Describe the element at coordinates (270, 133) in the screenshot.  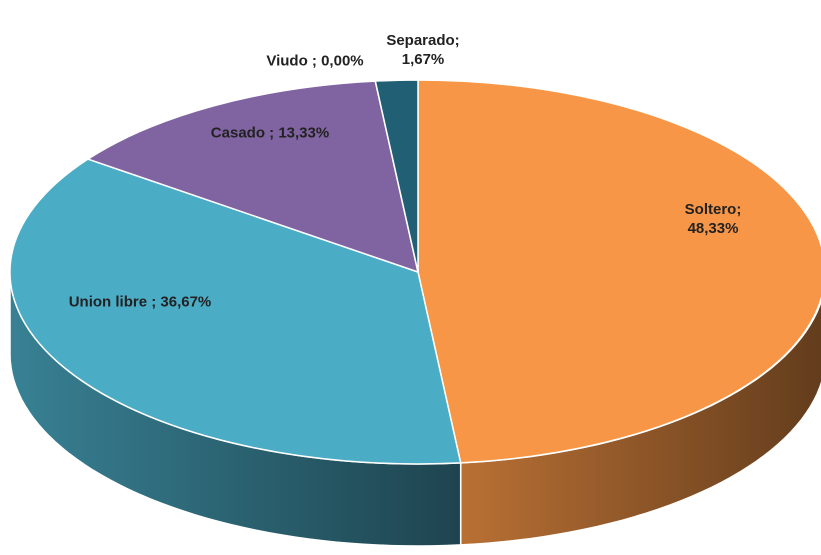
I see `data-label: Casado ; 13,33%` at that location.